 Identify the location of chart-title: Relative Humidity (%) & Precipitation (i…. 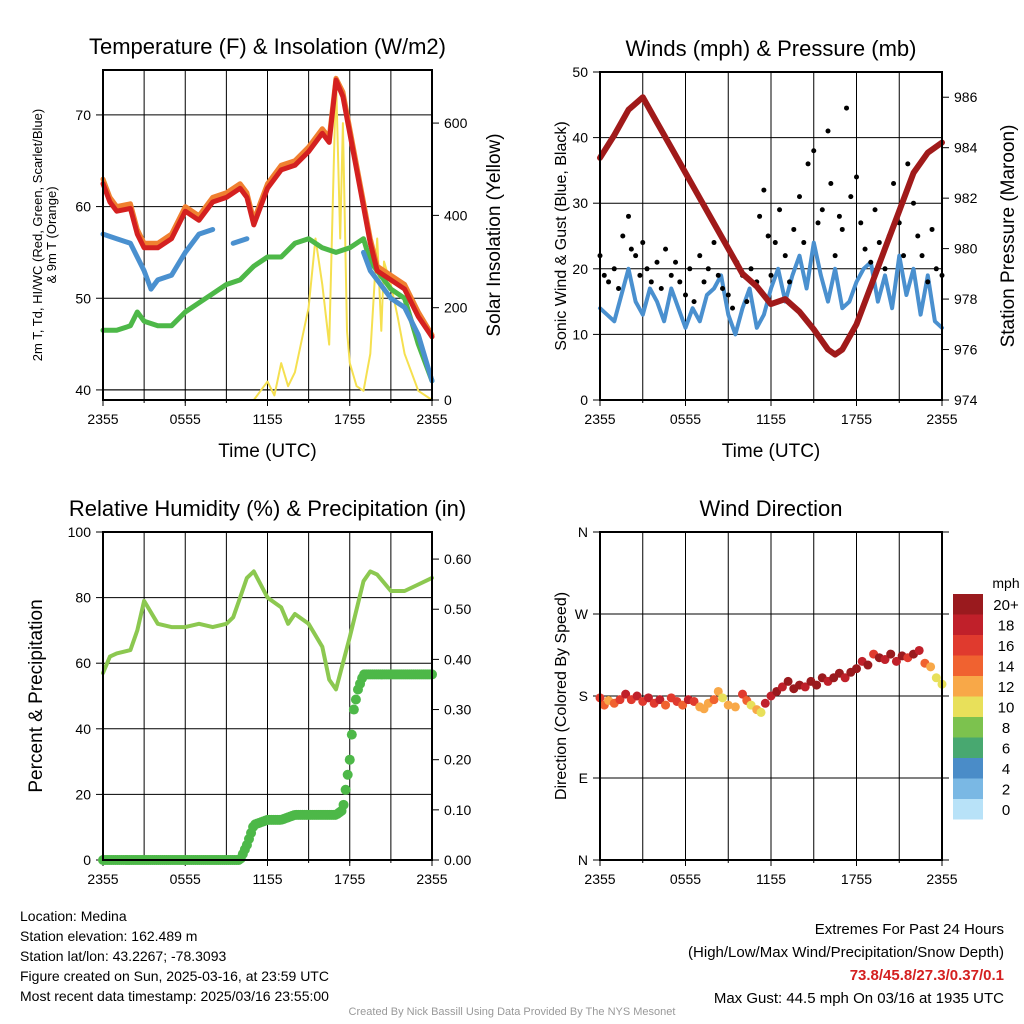
(267, 508).